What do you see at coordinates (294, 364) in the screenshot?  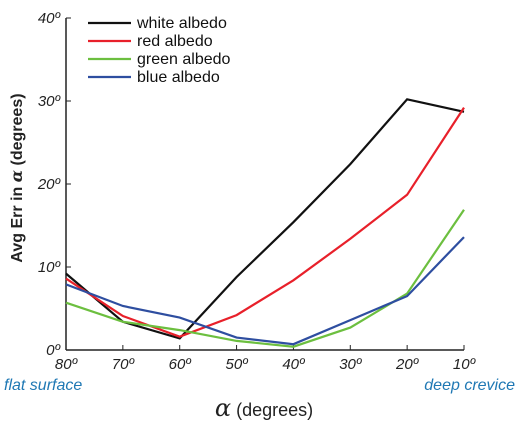 I see `x-tick-label: 40º` at bounding box center [294, 364].